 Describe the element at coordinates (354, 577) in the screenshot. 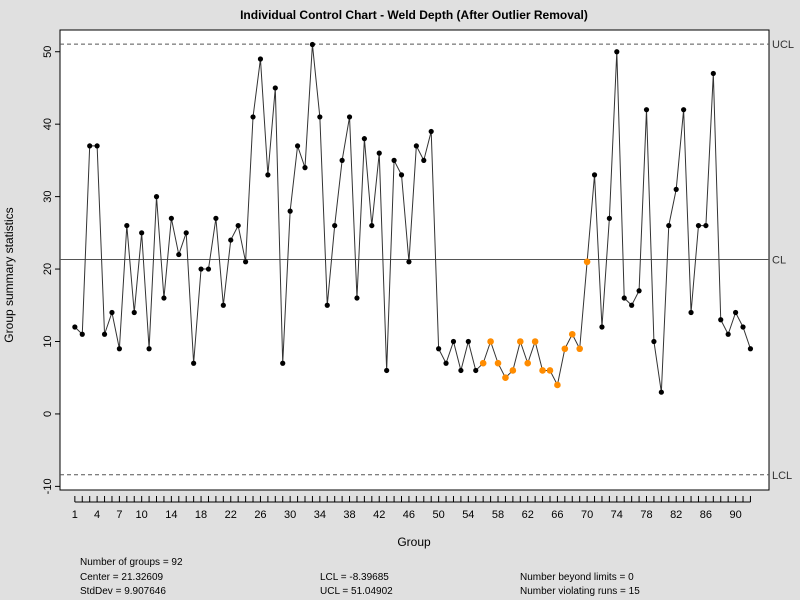

I see `stat-lcl: LCL = -8.39685` at that location.